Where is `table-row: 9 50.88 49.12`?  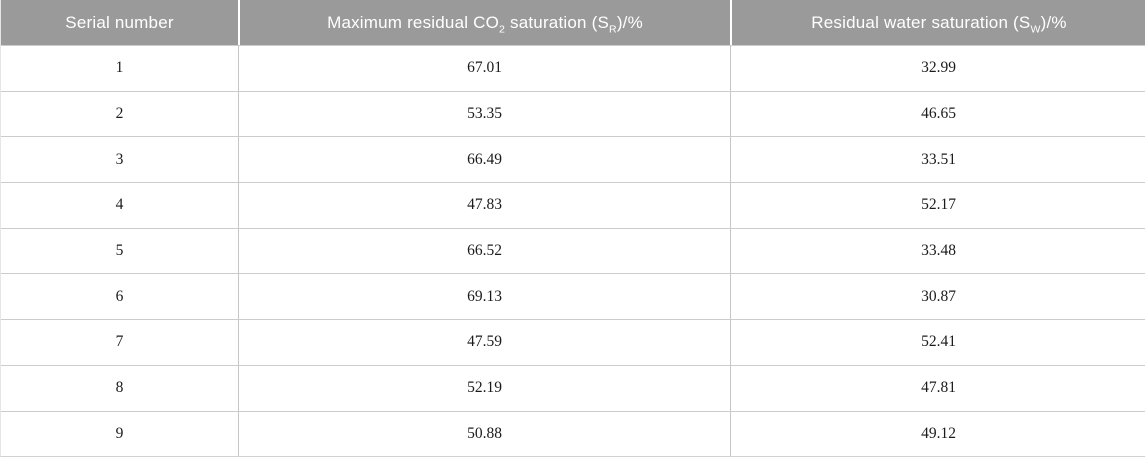 table-row: 9 50.88 49.12 is located at coordinates (573, 433).